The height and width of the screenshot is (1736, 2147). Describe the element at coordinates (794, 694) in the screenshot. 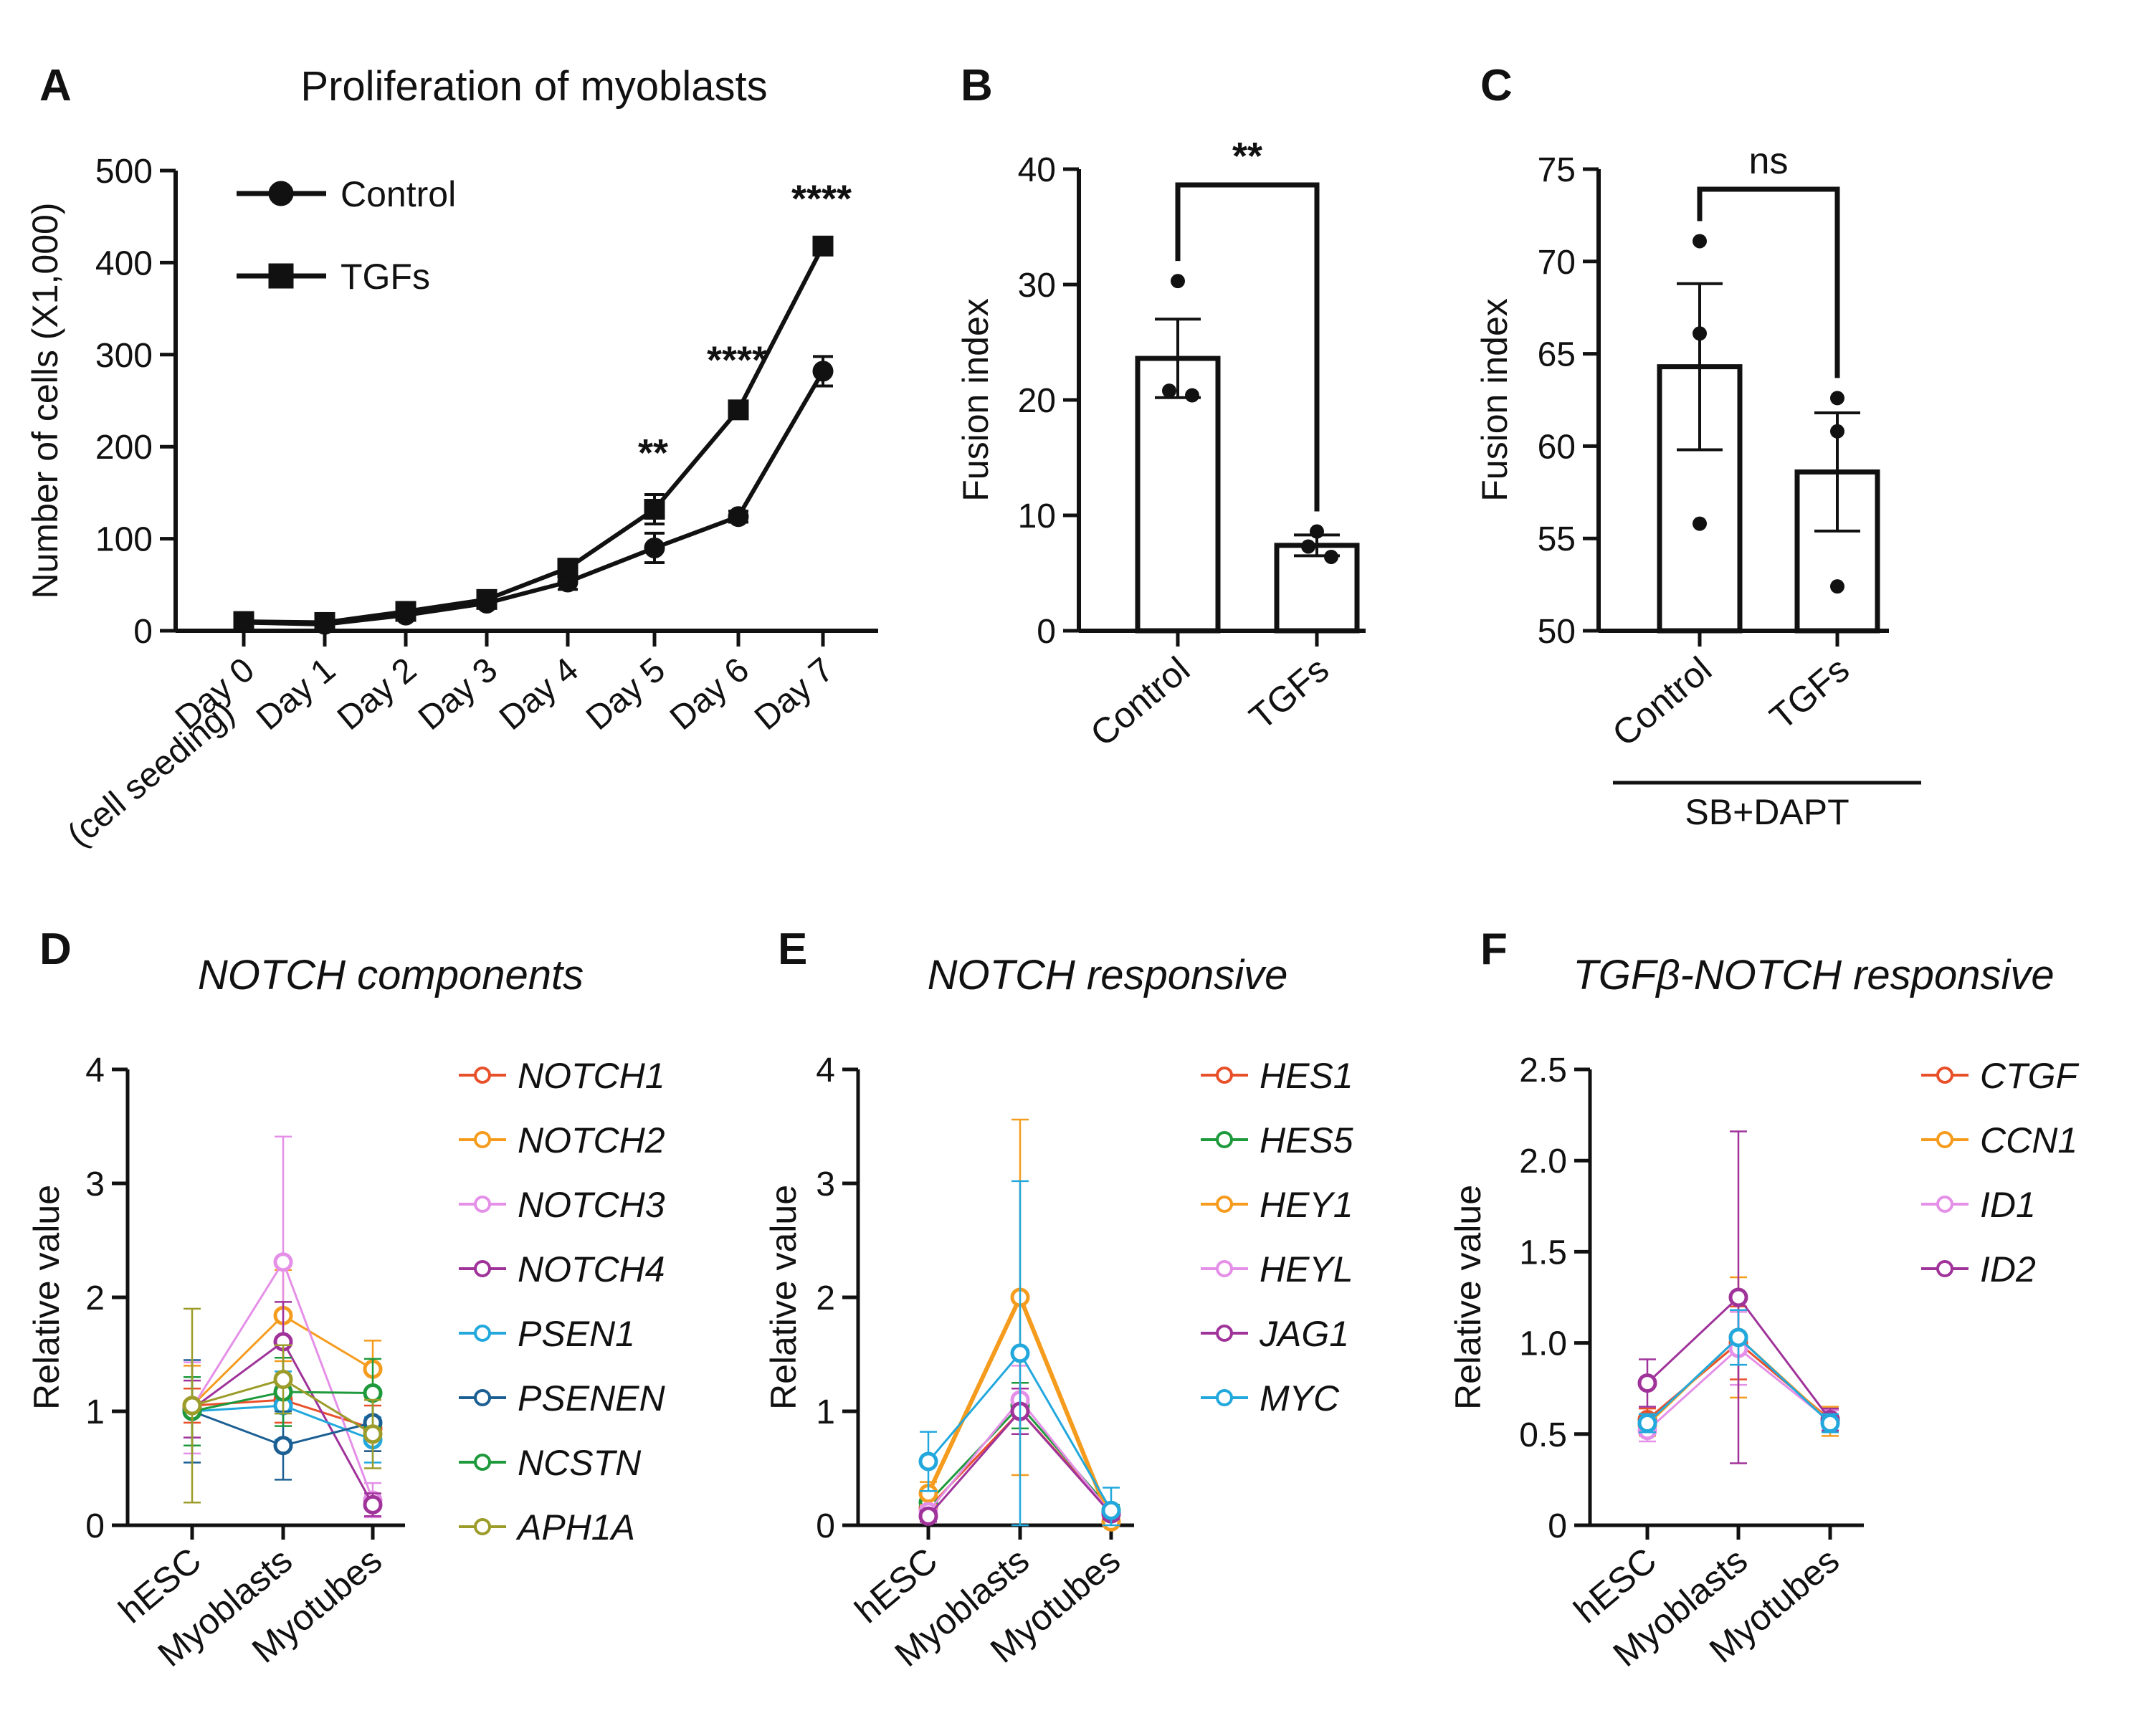

I see `panel-a-x-tick-label: Day 7` at that location.